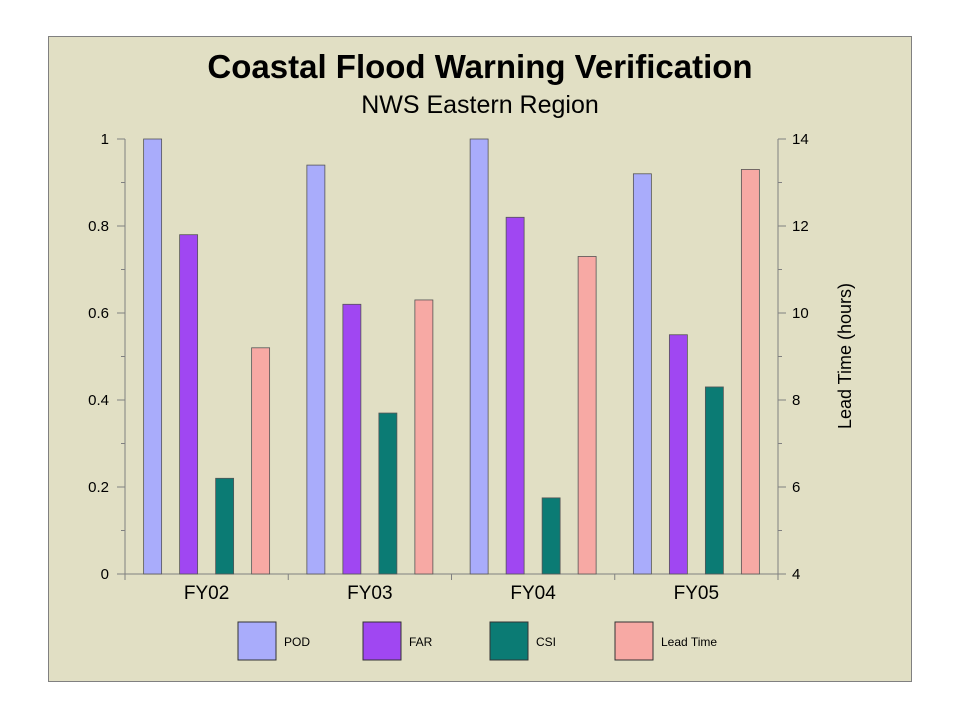 The height and width of the screenshot is (720, 960). Describe the element at coordinates (678, 454) in the screenshot. I see `bar-far-fy05` at that location.